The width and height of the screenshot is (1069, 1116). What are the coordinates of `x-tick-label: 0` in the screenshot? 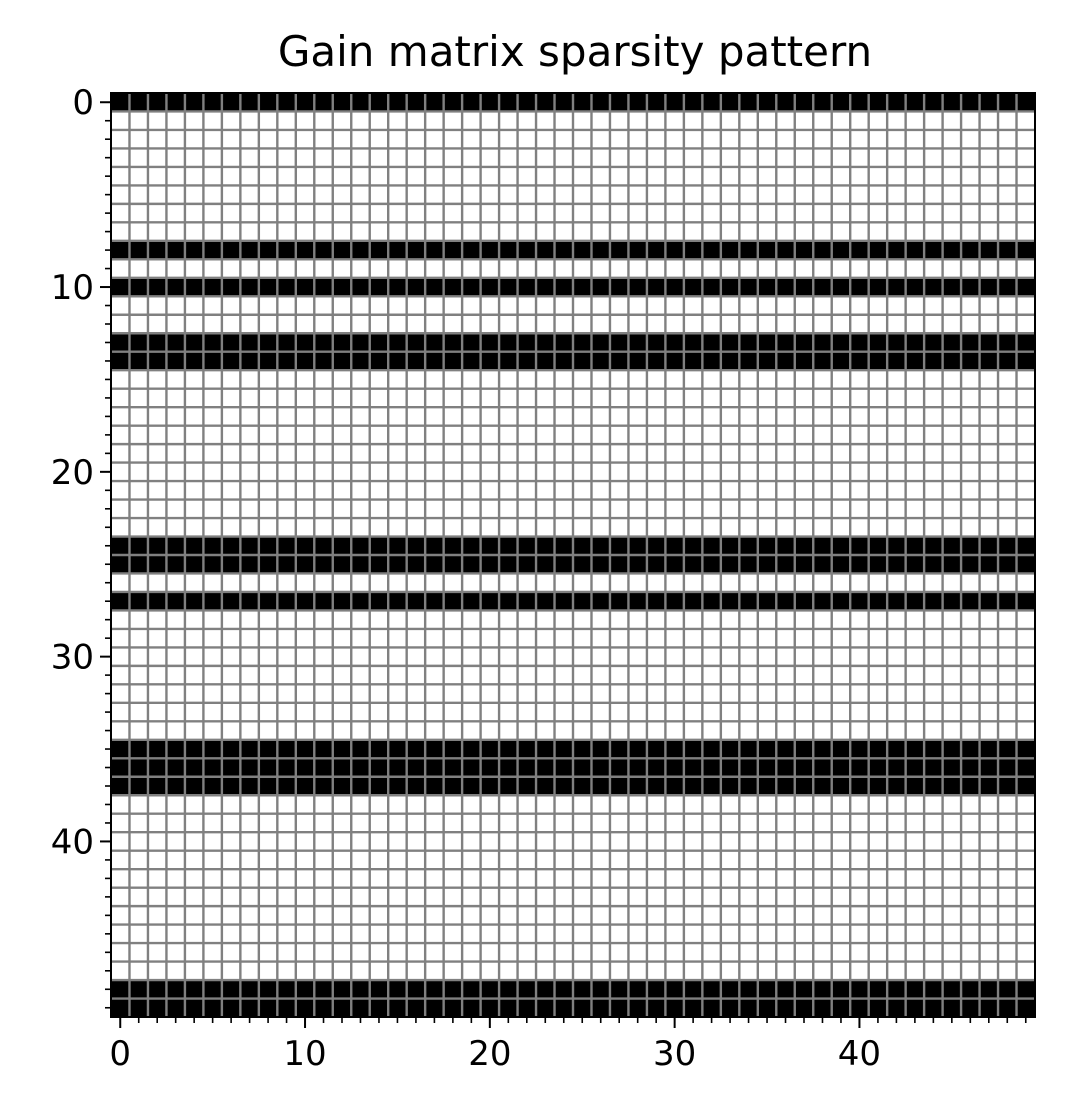 It's located at (120, 1054).